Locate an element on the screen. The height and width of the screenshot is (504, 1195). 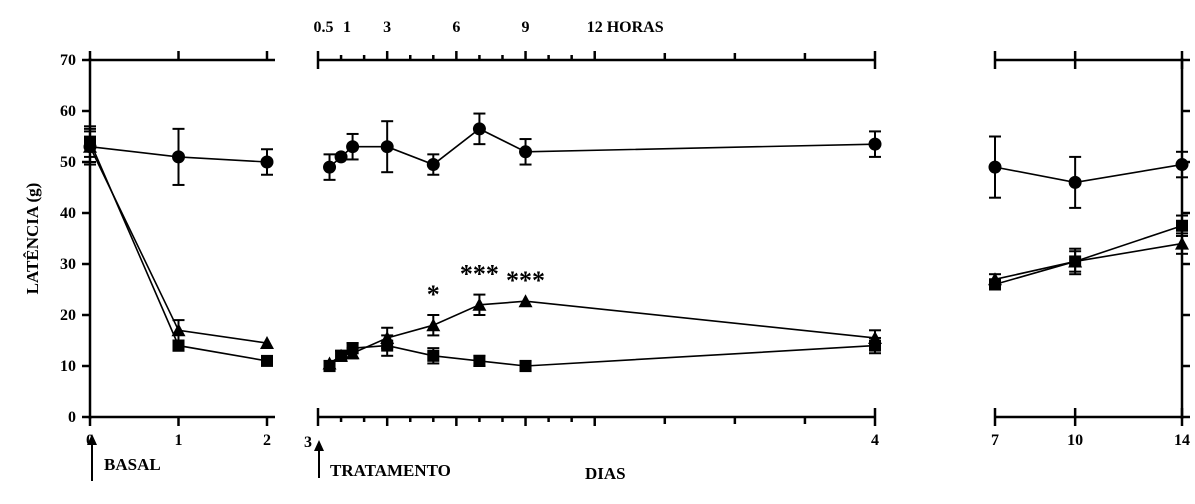
y-tick-label: 10 is located at coordinates (68, 366).